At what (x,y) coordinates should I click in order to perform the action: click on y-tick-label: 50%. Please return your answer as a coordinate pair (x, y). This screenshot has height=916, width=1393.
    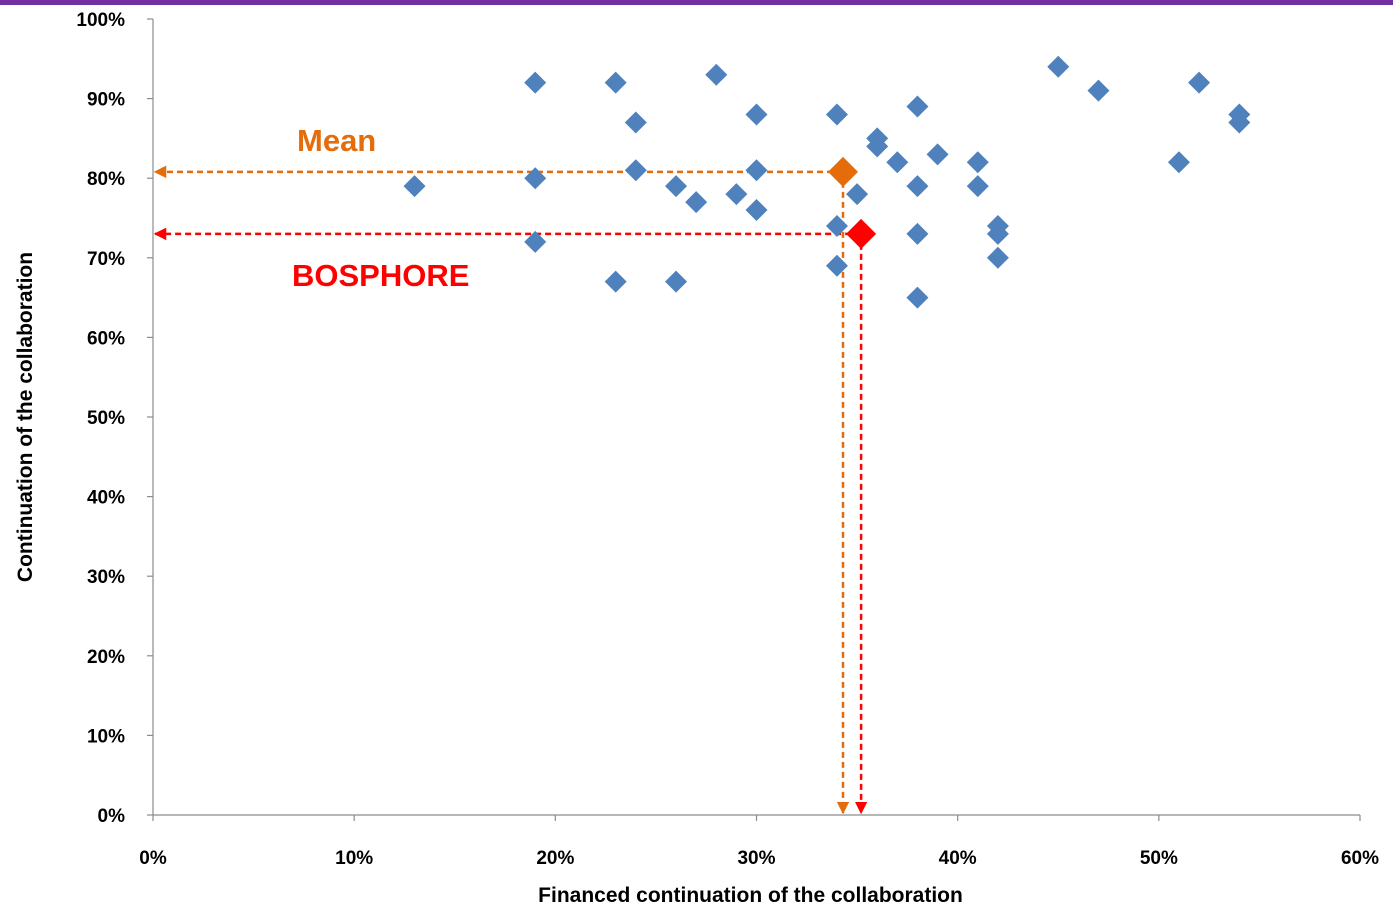
    Looking at the image, I should click on (106, 418).